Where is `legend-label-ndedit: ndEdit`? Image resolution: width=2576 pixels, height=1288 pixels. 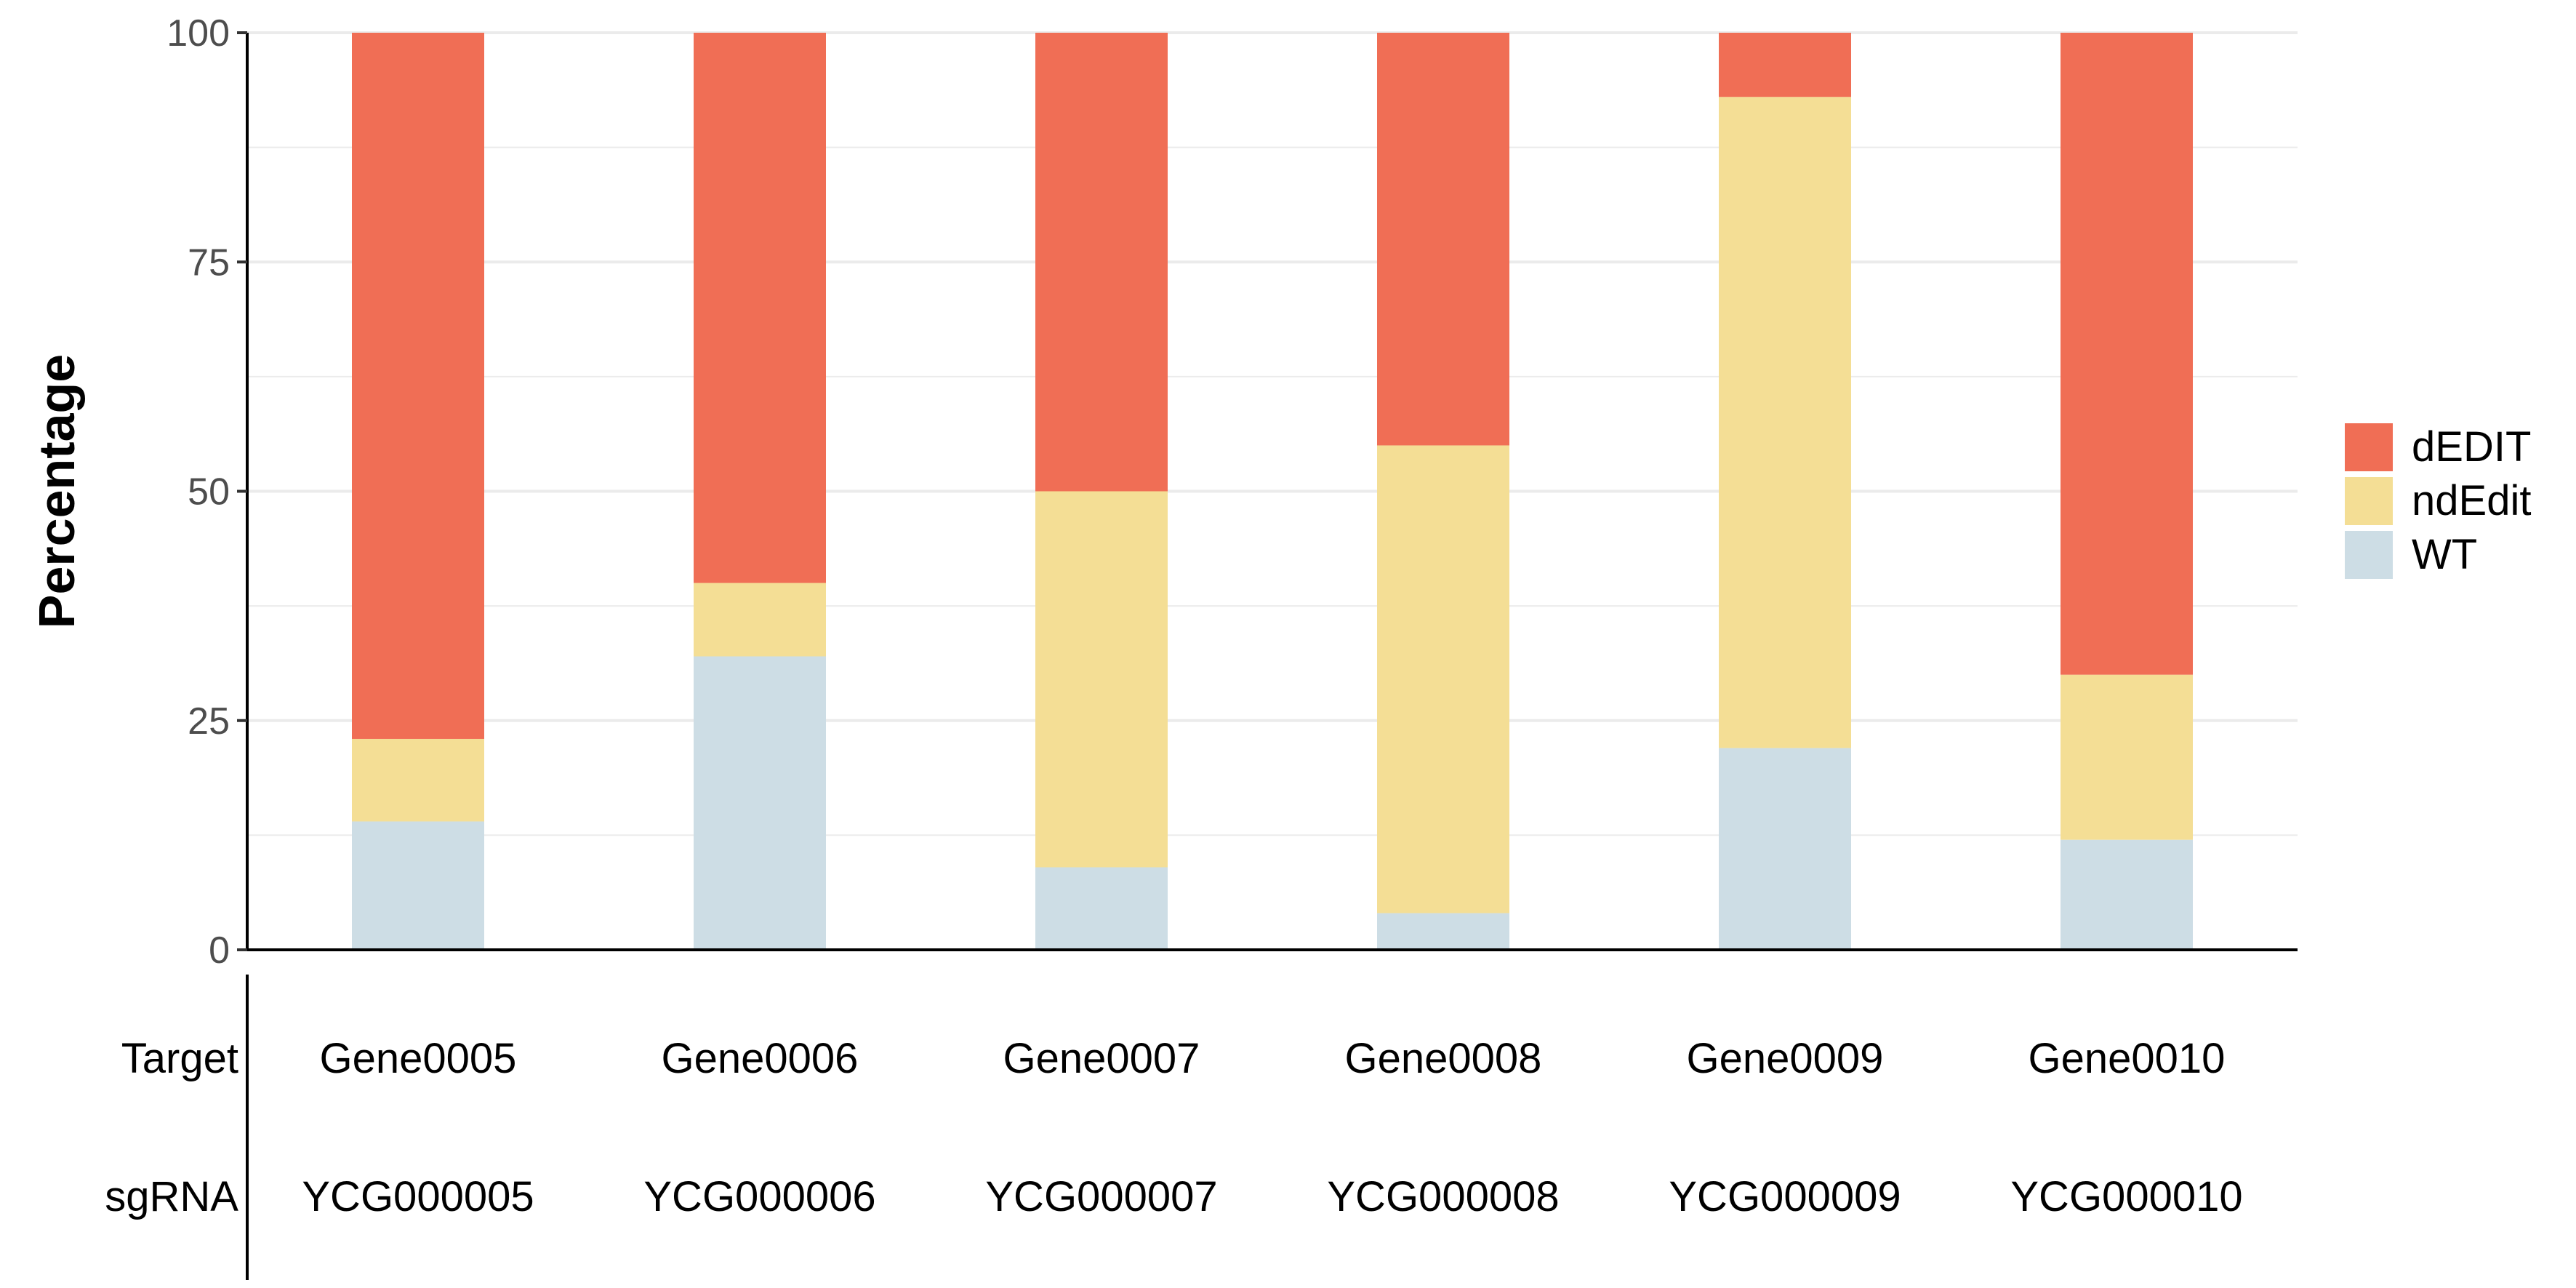
legend-label-ndedit: ndEdit is located at coordinates (2471, 500).